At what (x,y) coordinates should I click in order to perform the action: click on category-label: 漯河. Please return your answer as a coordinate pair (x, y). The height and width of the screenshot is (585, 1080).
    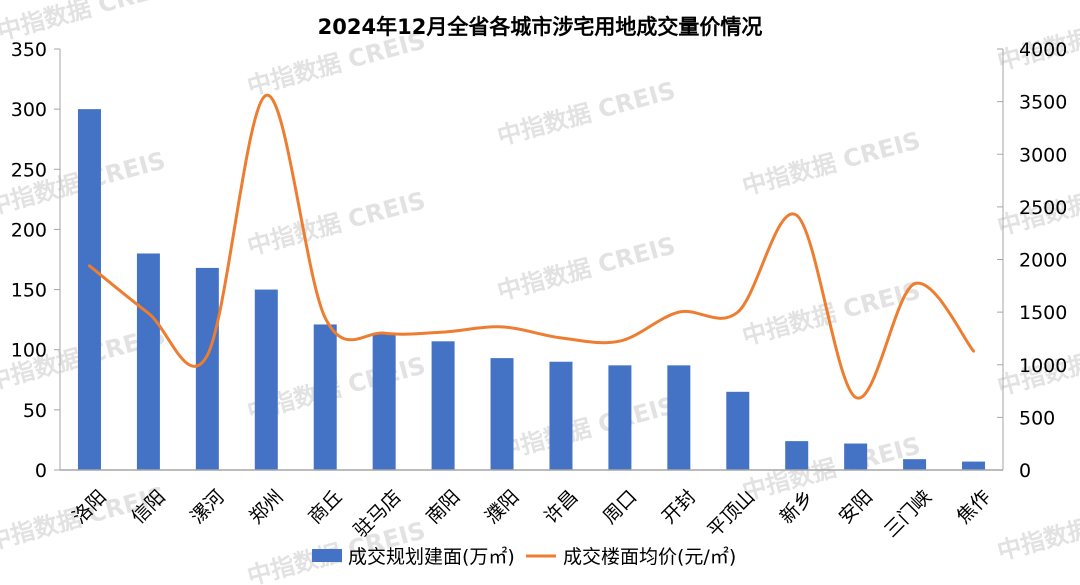
    Looking at the image, I should click on (207, 507).